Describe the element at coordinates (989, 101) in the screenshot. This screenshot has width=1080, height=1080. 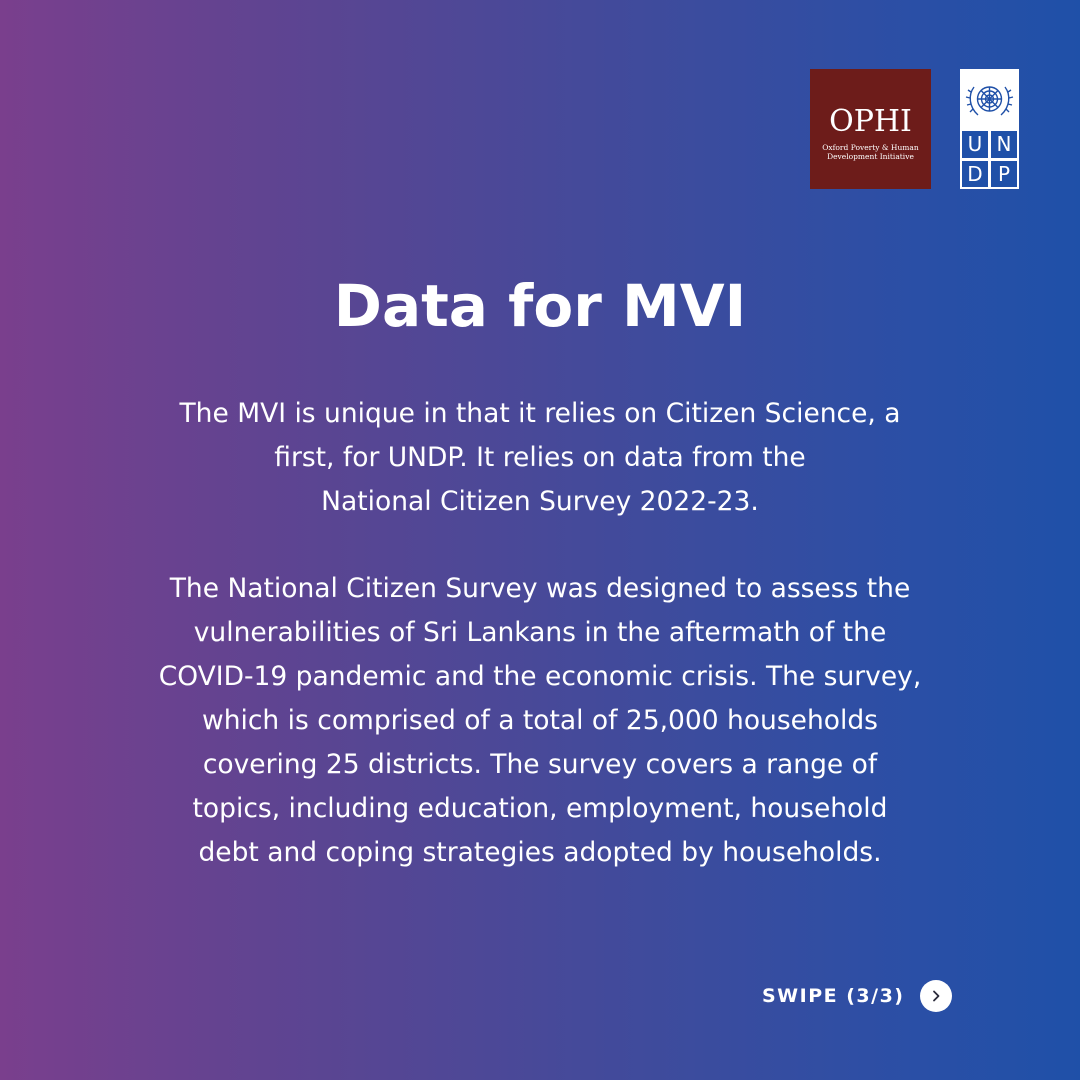
I see `un-emblem-icon` at that location.